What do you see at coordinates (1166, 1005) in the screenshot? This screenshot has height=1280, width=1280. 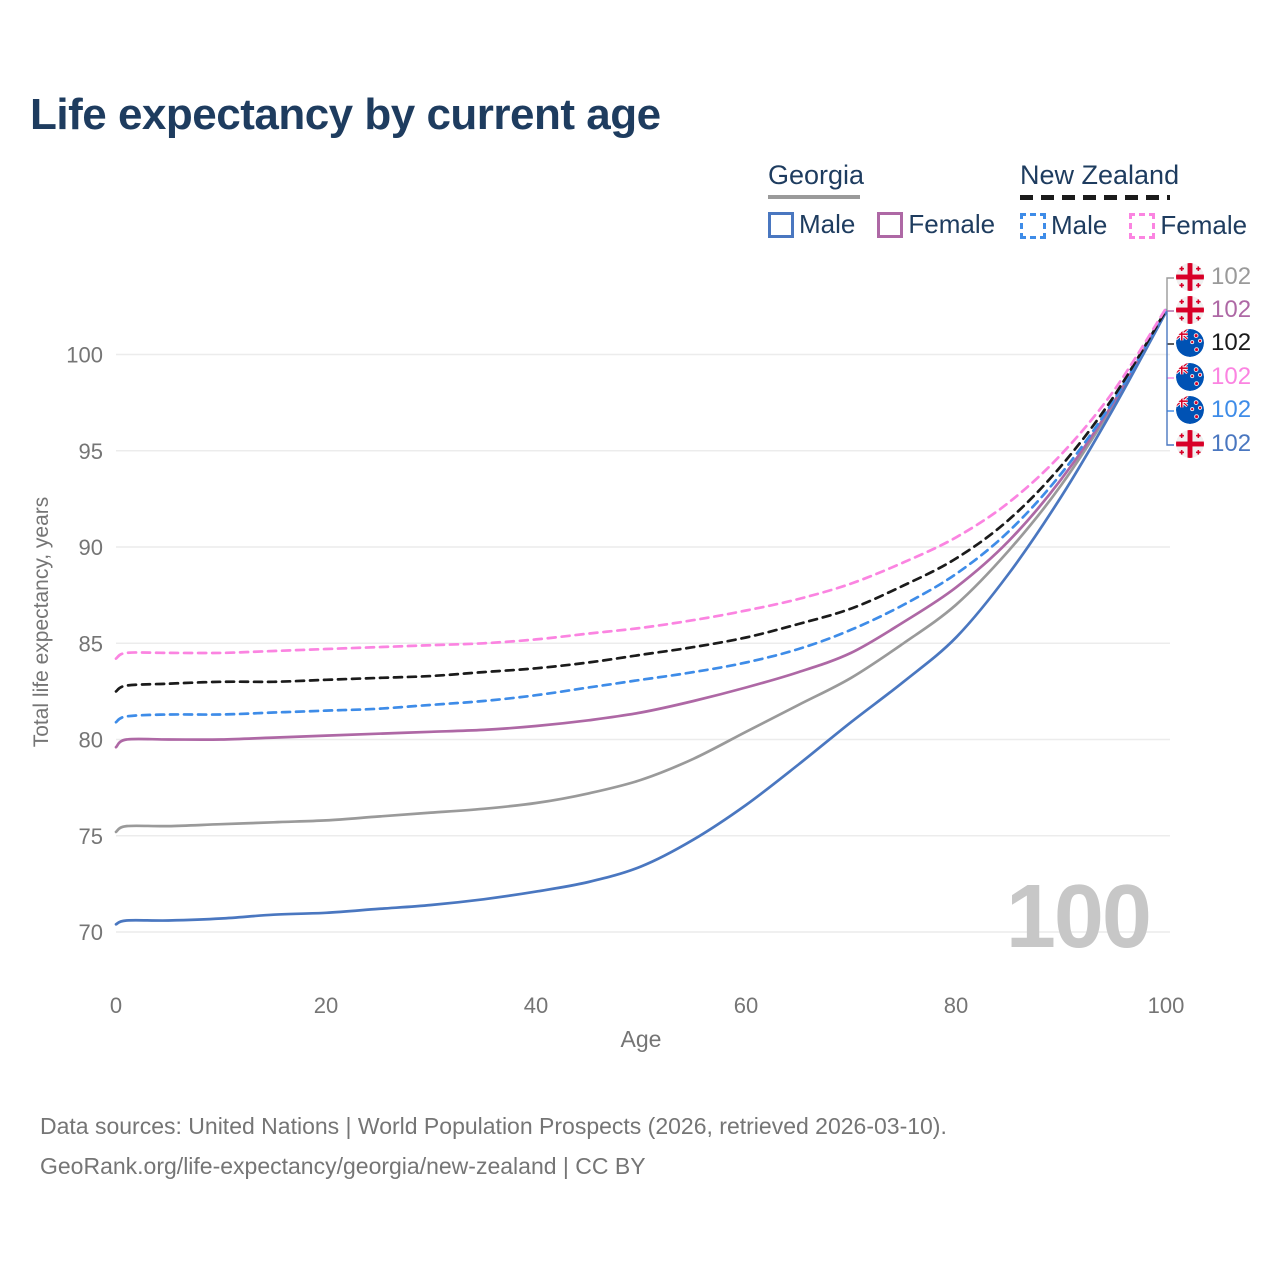 I see `x-tick-label: 100` at bounding box center [1166, 1005].